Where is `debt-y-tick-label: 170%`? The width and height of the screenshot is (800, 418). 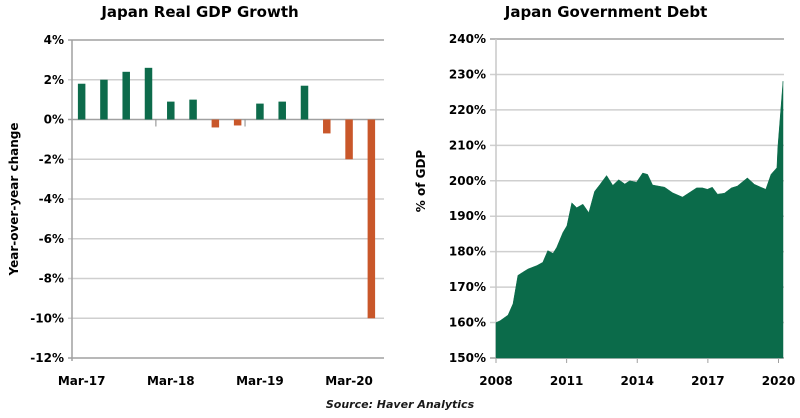 debt-y-tick-label: 170% is located at coordinates (467, 287).